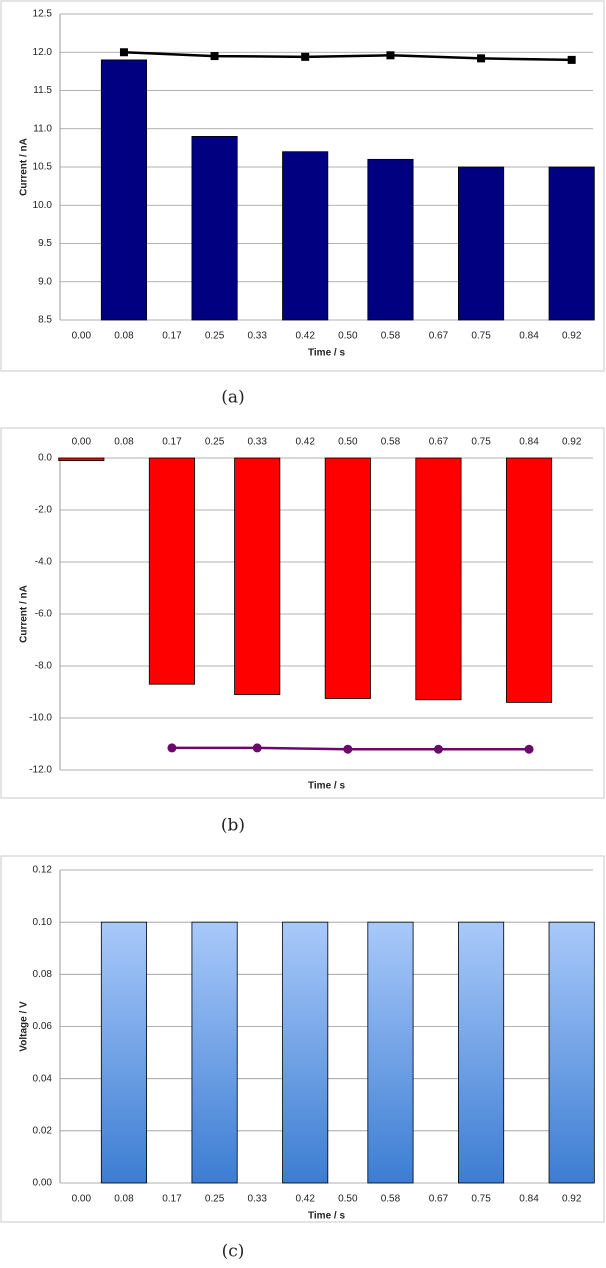 The height and width of the screenshot is (1268, 606). Describe the element at coordinates (42, 128) in the screenshot. I see `y-tick-label: 11.0` at that location.